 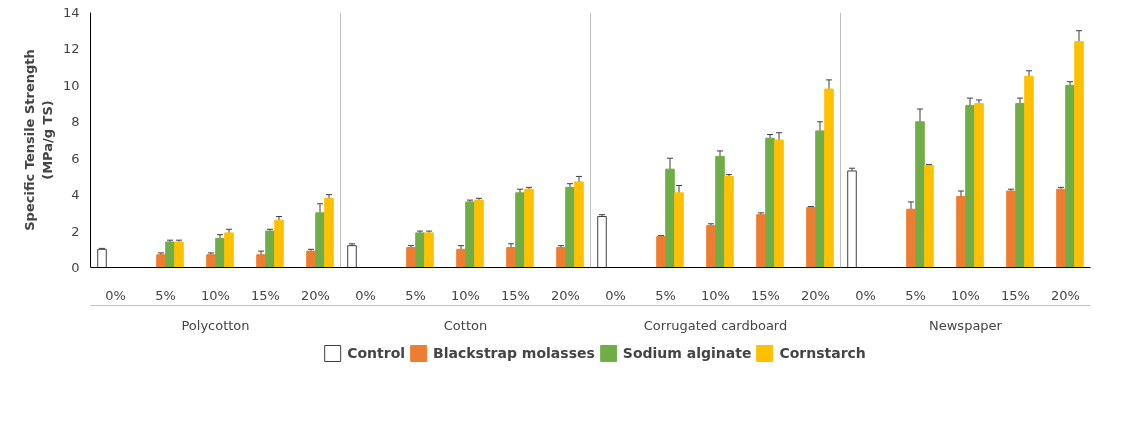 I want to click on legend-label: Sodium alginate, so click(x=687, y=353).